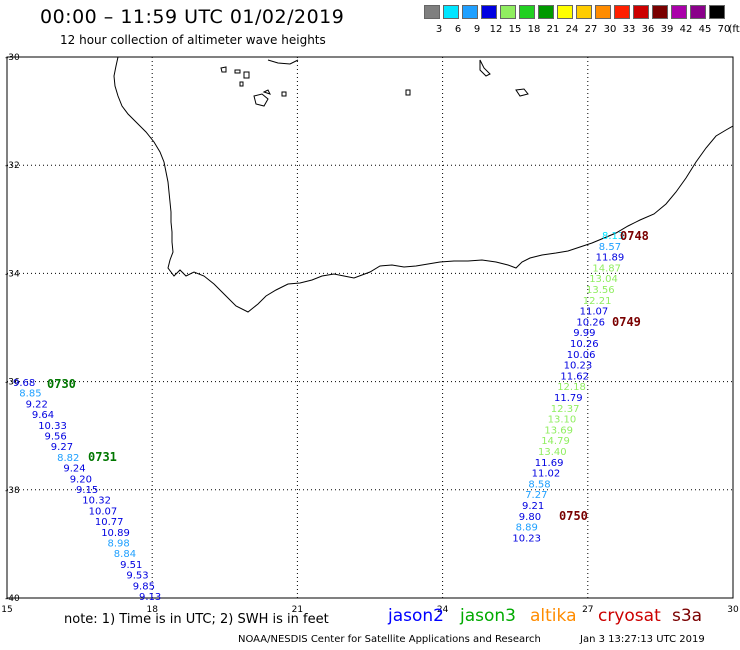  I want to click on pass-time-label: 0750, so click(573, 516).